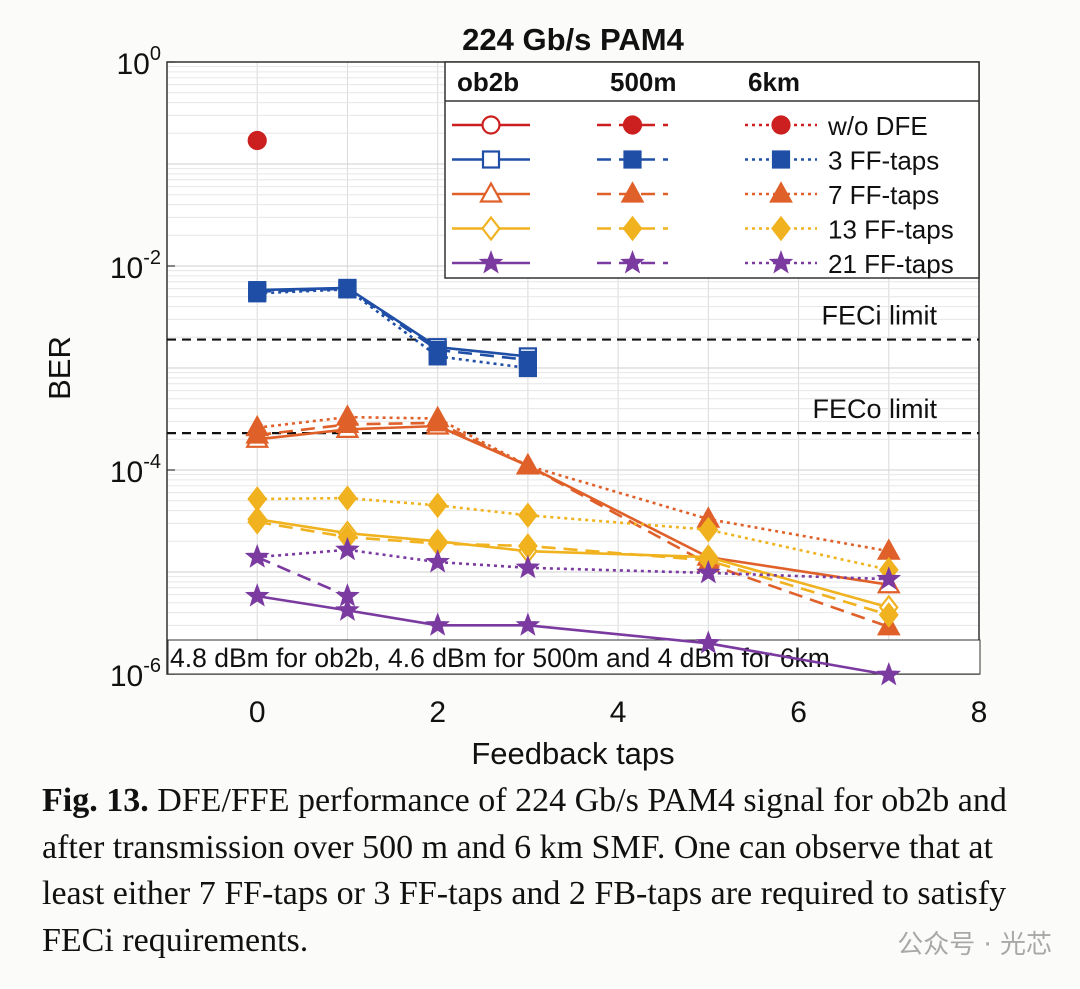 The width and height of the screenshot is (1080, 989). I want to click on legend-box, so click(712, 170).